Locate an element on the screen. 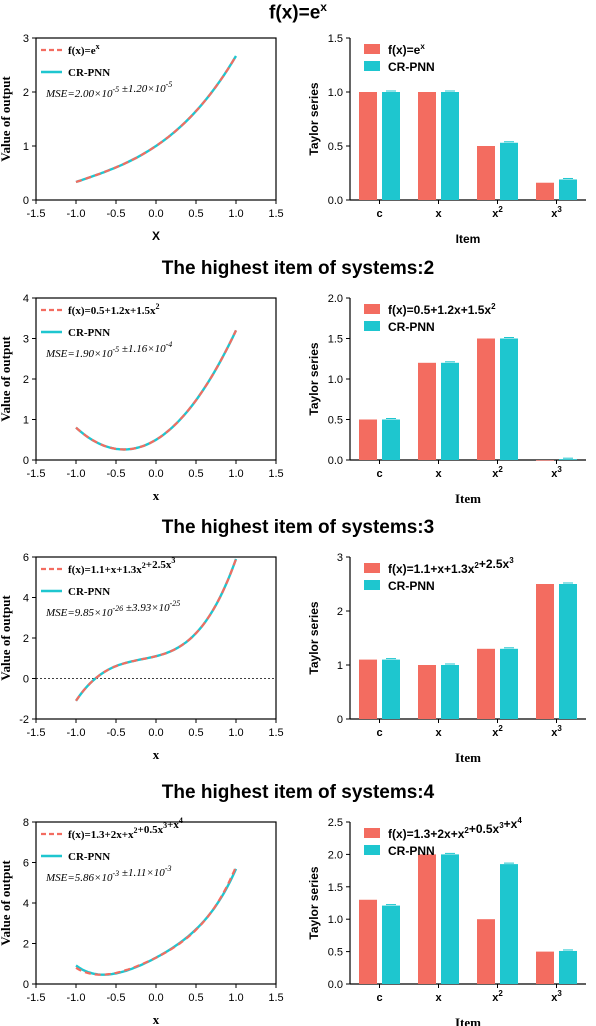 The image size is (596, 1026). y-tick-label: 2.5 is located at coordinates (335, 823).